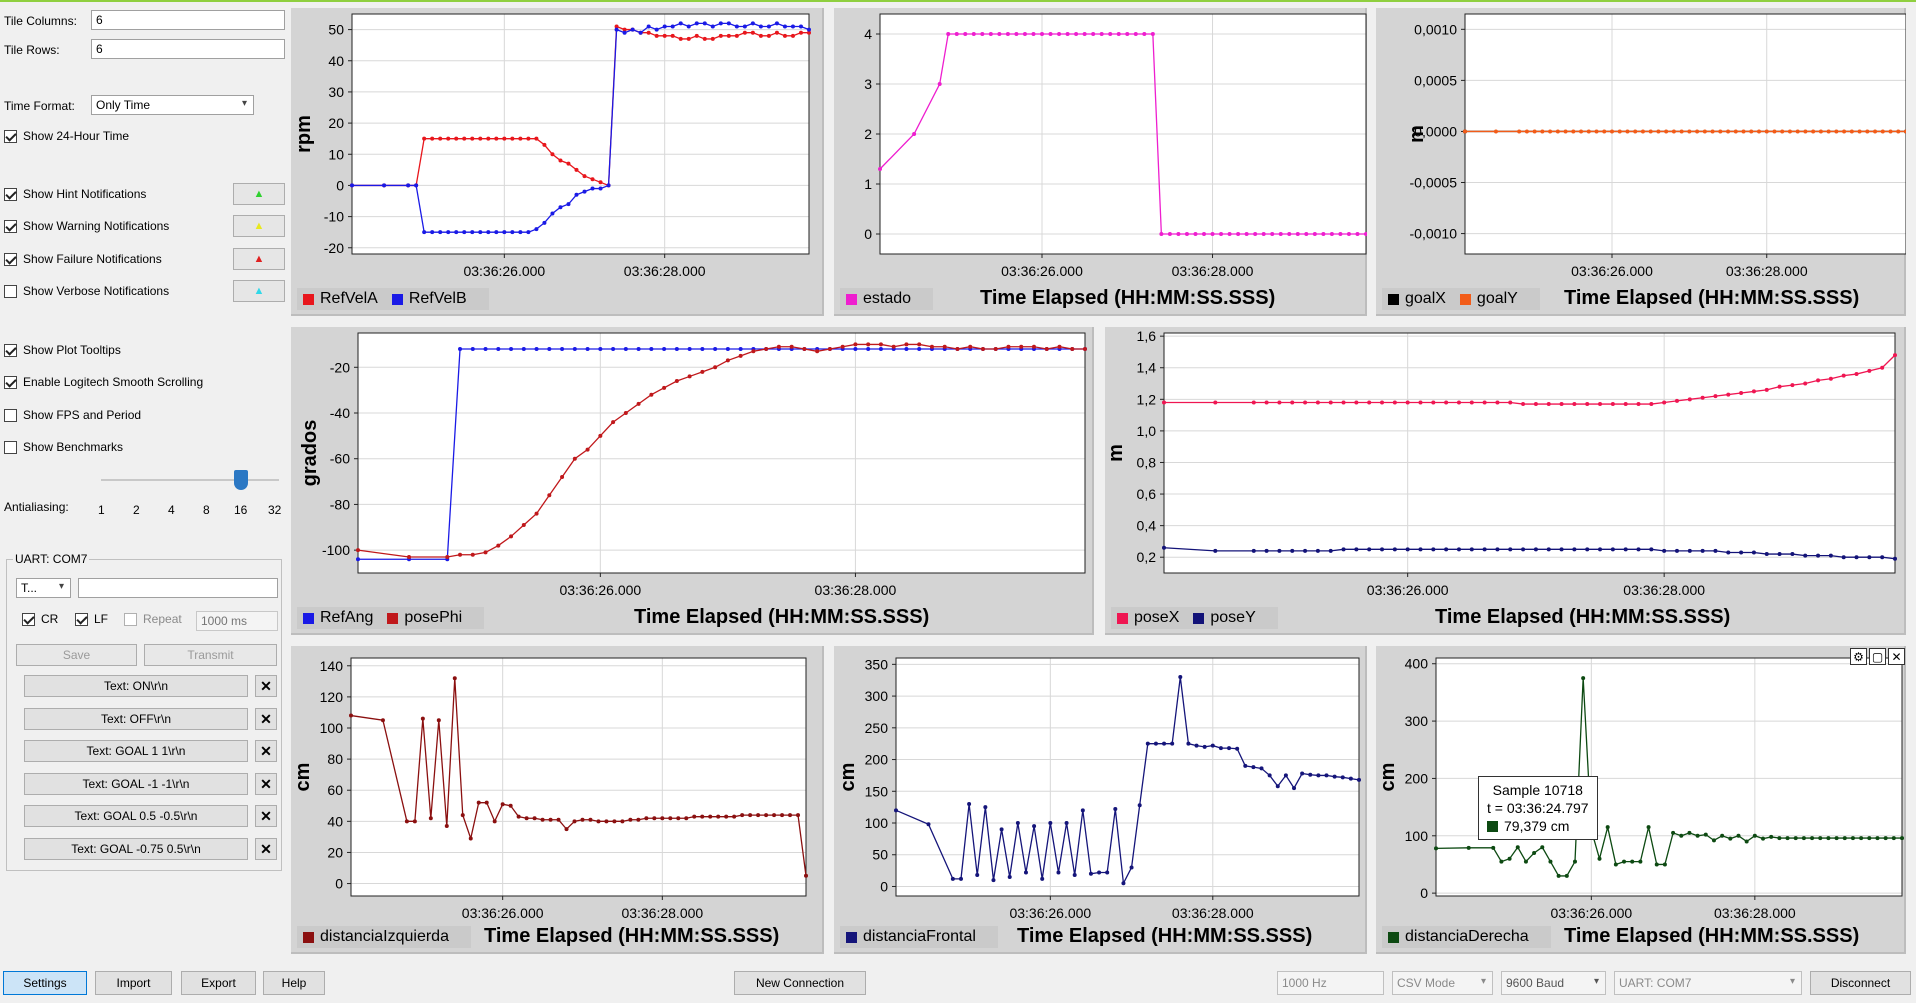 The height and width of the screenshot is (1003, 1916). What do you see at coordinates (136, 686) in the screenshot?
I see `command-button: Text: ON\r\n` at bounding box center [136, 686].